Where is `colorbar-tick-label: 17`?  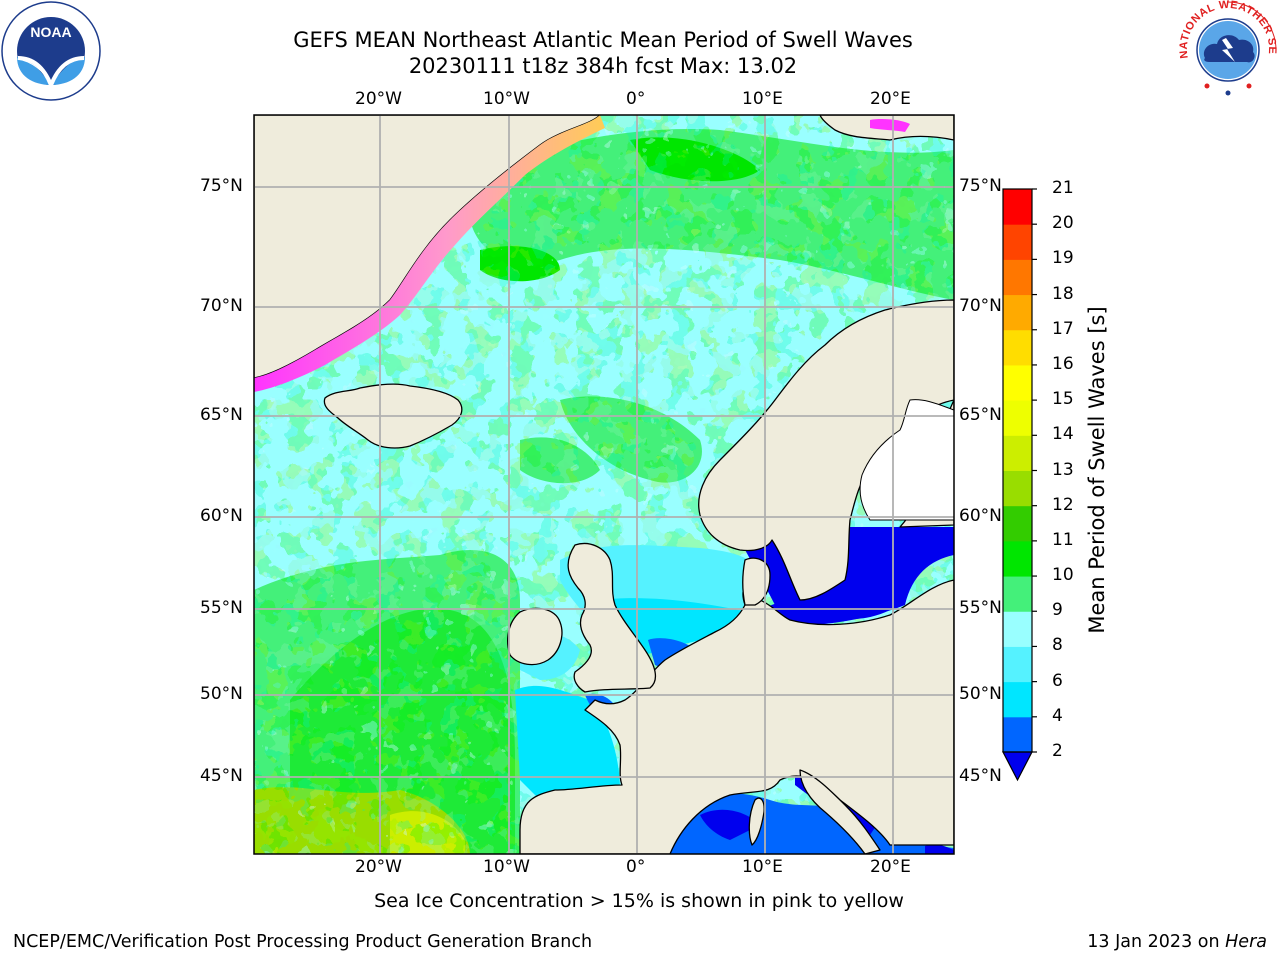 colorbar-tick-label: 17 is located at coordinates (1063, 328).